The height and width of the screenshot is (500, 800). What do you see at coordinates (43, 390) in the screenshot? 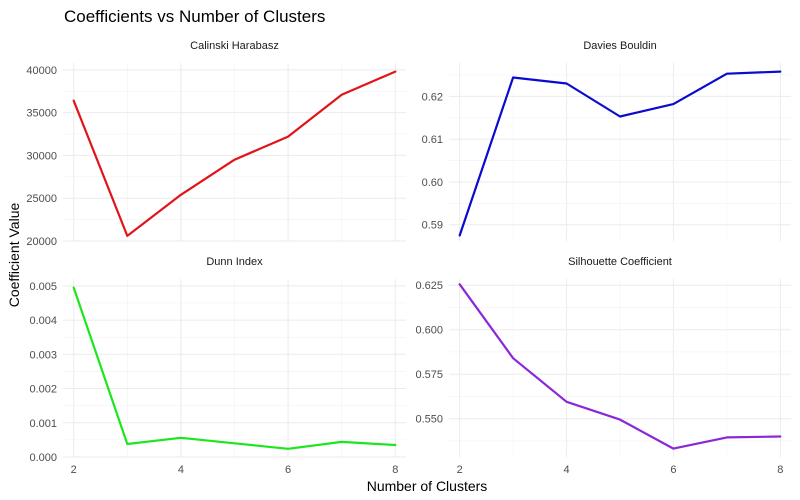
I see `y-tick-label: 0.002` at bounding box center [43, 390].